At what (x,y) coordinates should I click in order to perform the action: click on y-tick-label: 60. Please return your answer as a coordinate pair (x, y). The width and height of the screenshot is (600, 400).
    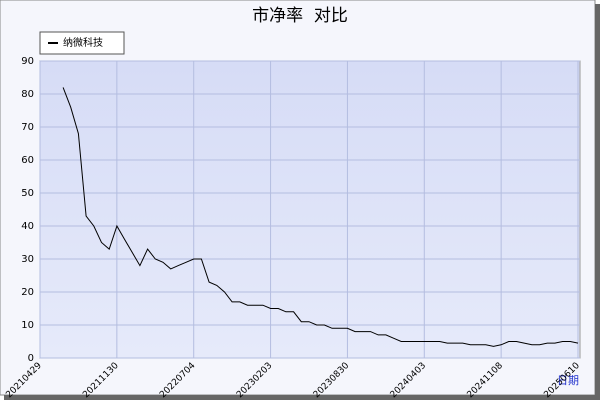
    Looking at the image, I should click on (27, 160).